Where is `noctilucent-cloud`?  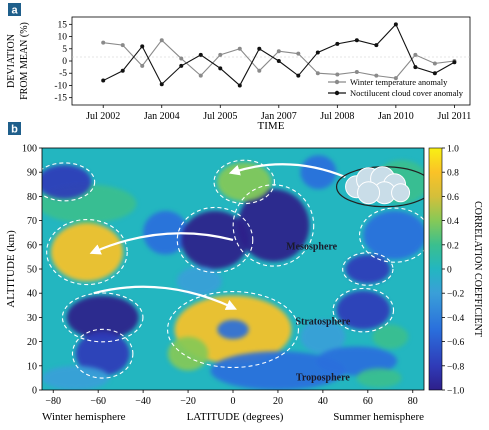
noctilucent-cloud is located at coordinates (379, 187).